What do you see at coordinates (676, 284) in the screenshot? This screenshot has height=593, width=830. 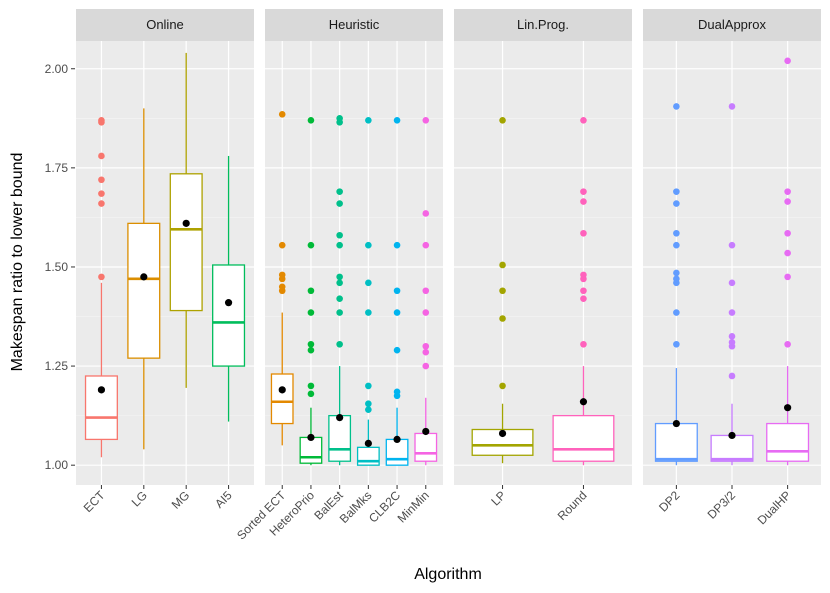 I see `box-dp2` at bounding box center [676, 284].